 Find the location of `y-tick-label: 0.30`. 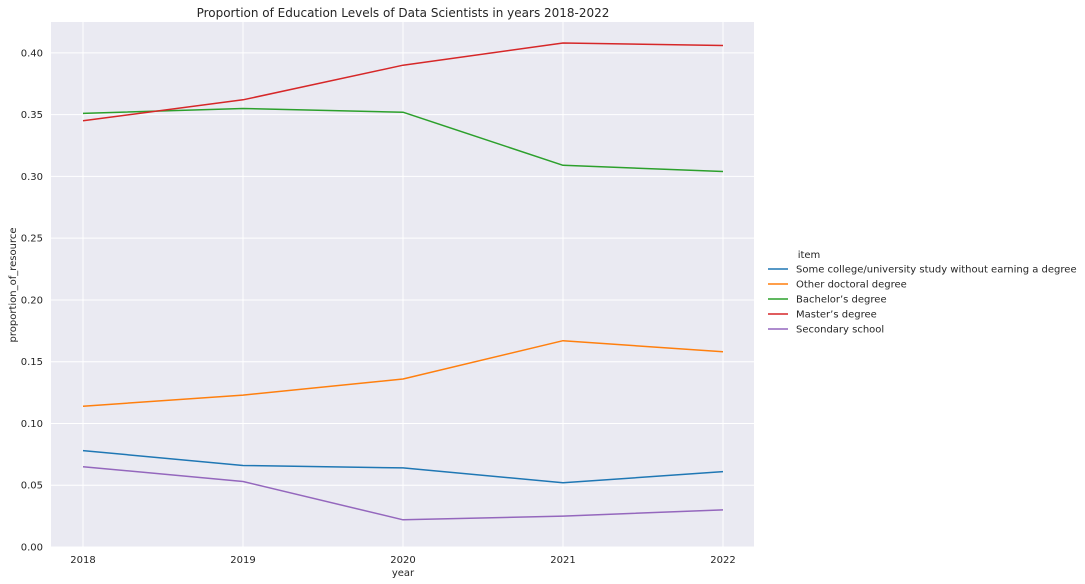

y-tick-label: 0.30 is located at coordinates (32, 177).